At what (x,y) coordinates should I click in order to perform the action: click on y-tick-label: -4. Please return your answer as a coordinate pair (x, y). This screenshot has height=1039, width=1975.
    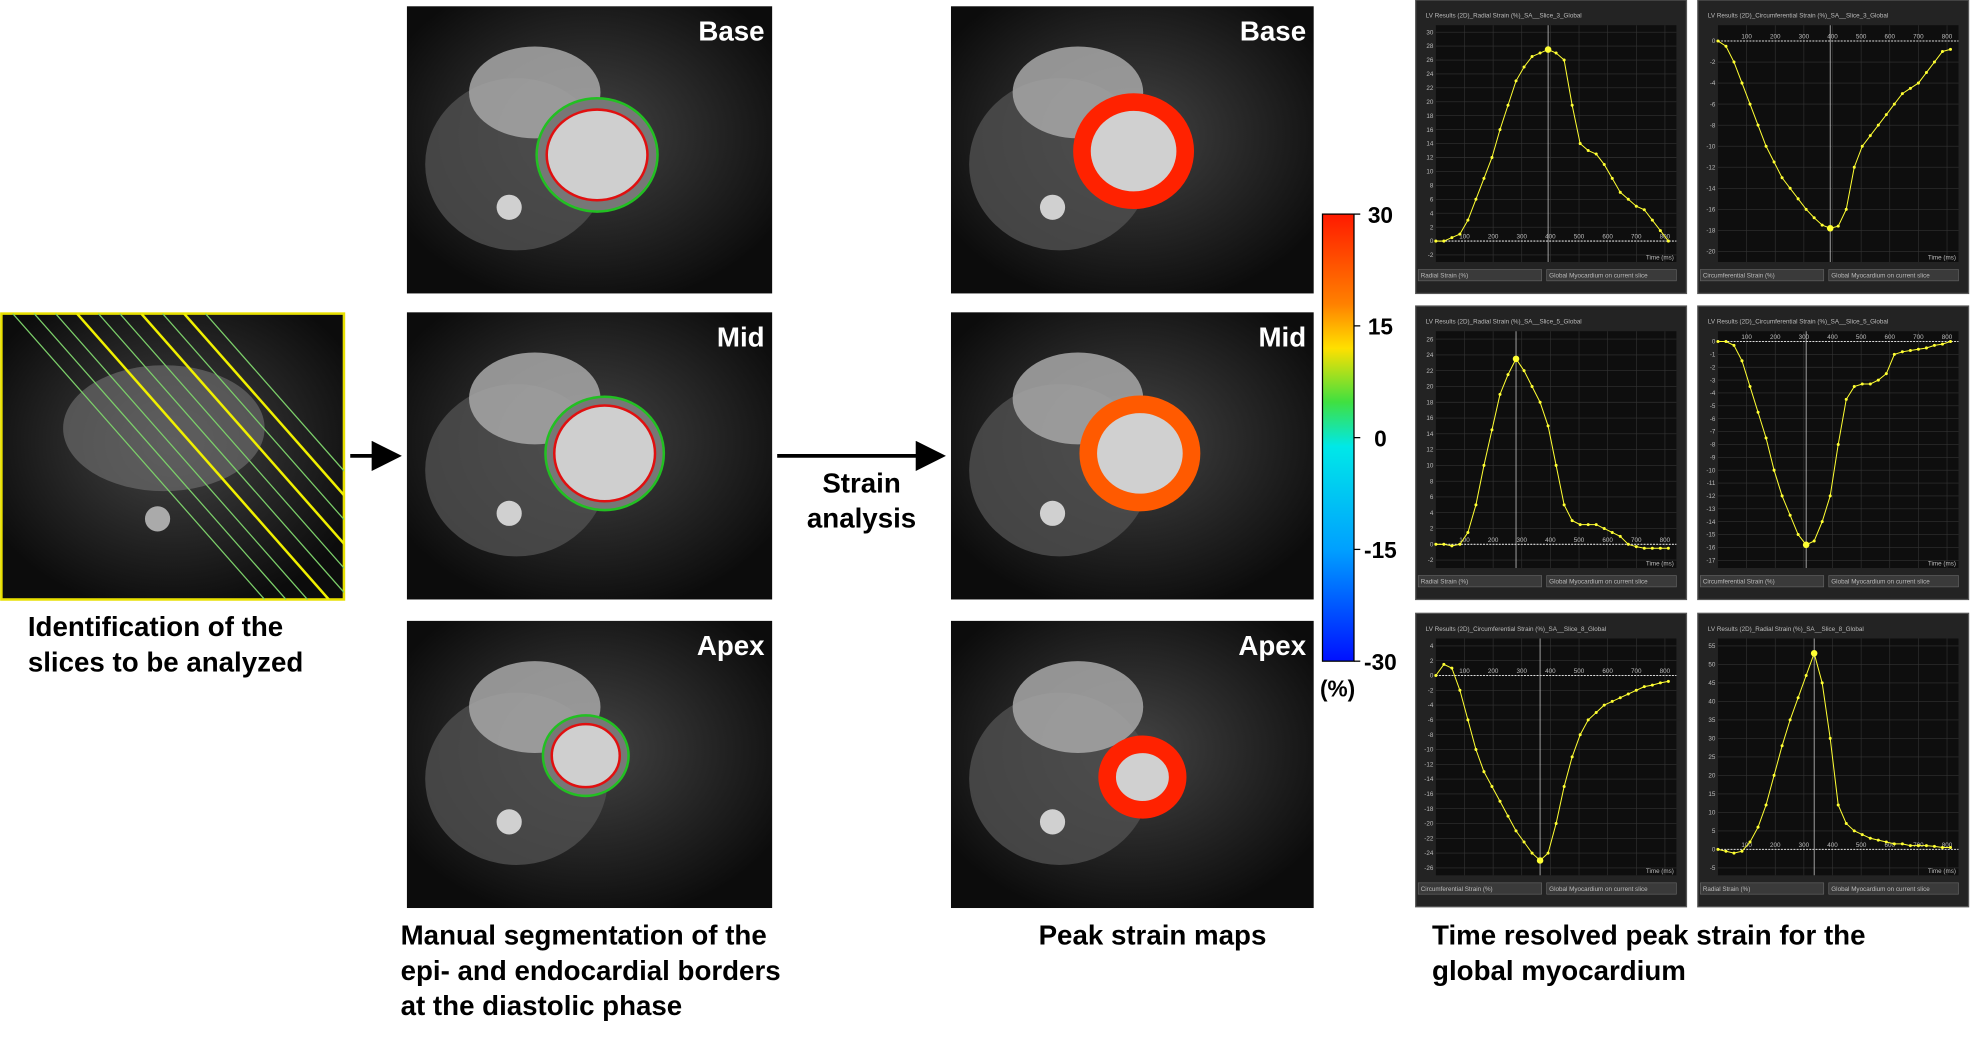
    Looking at the image, I should click on (1713, 393).